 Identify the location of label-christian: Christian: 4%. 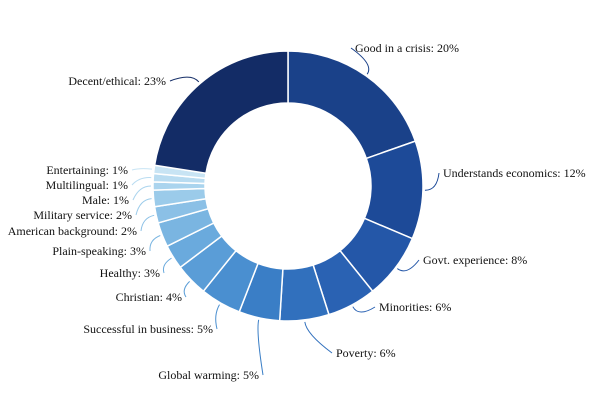
(149, 297).